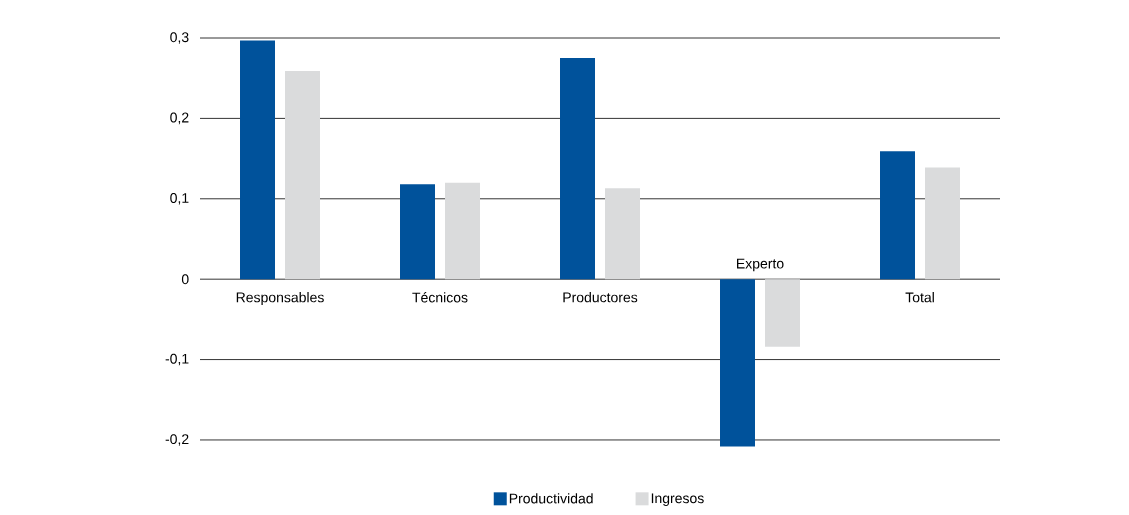 Image resolution: width=1129 pixels, height=515 pixels. I want to click on x-tick-label: Responsables, so click(280, 299).